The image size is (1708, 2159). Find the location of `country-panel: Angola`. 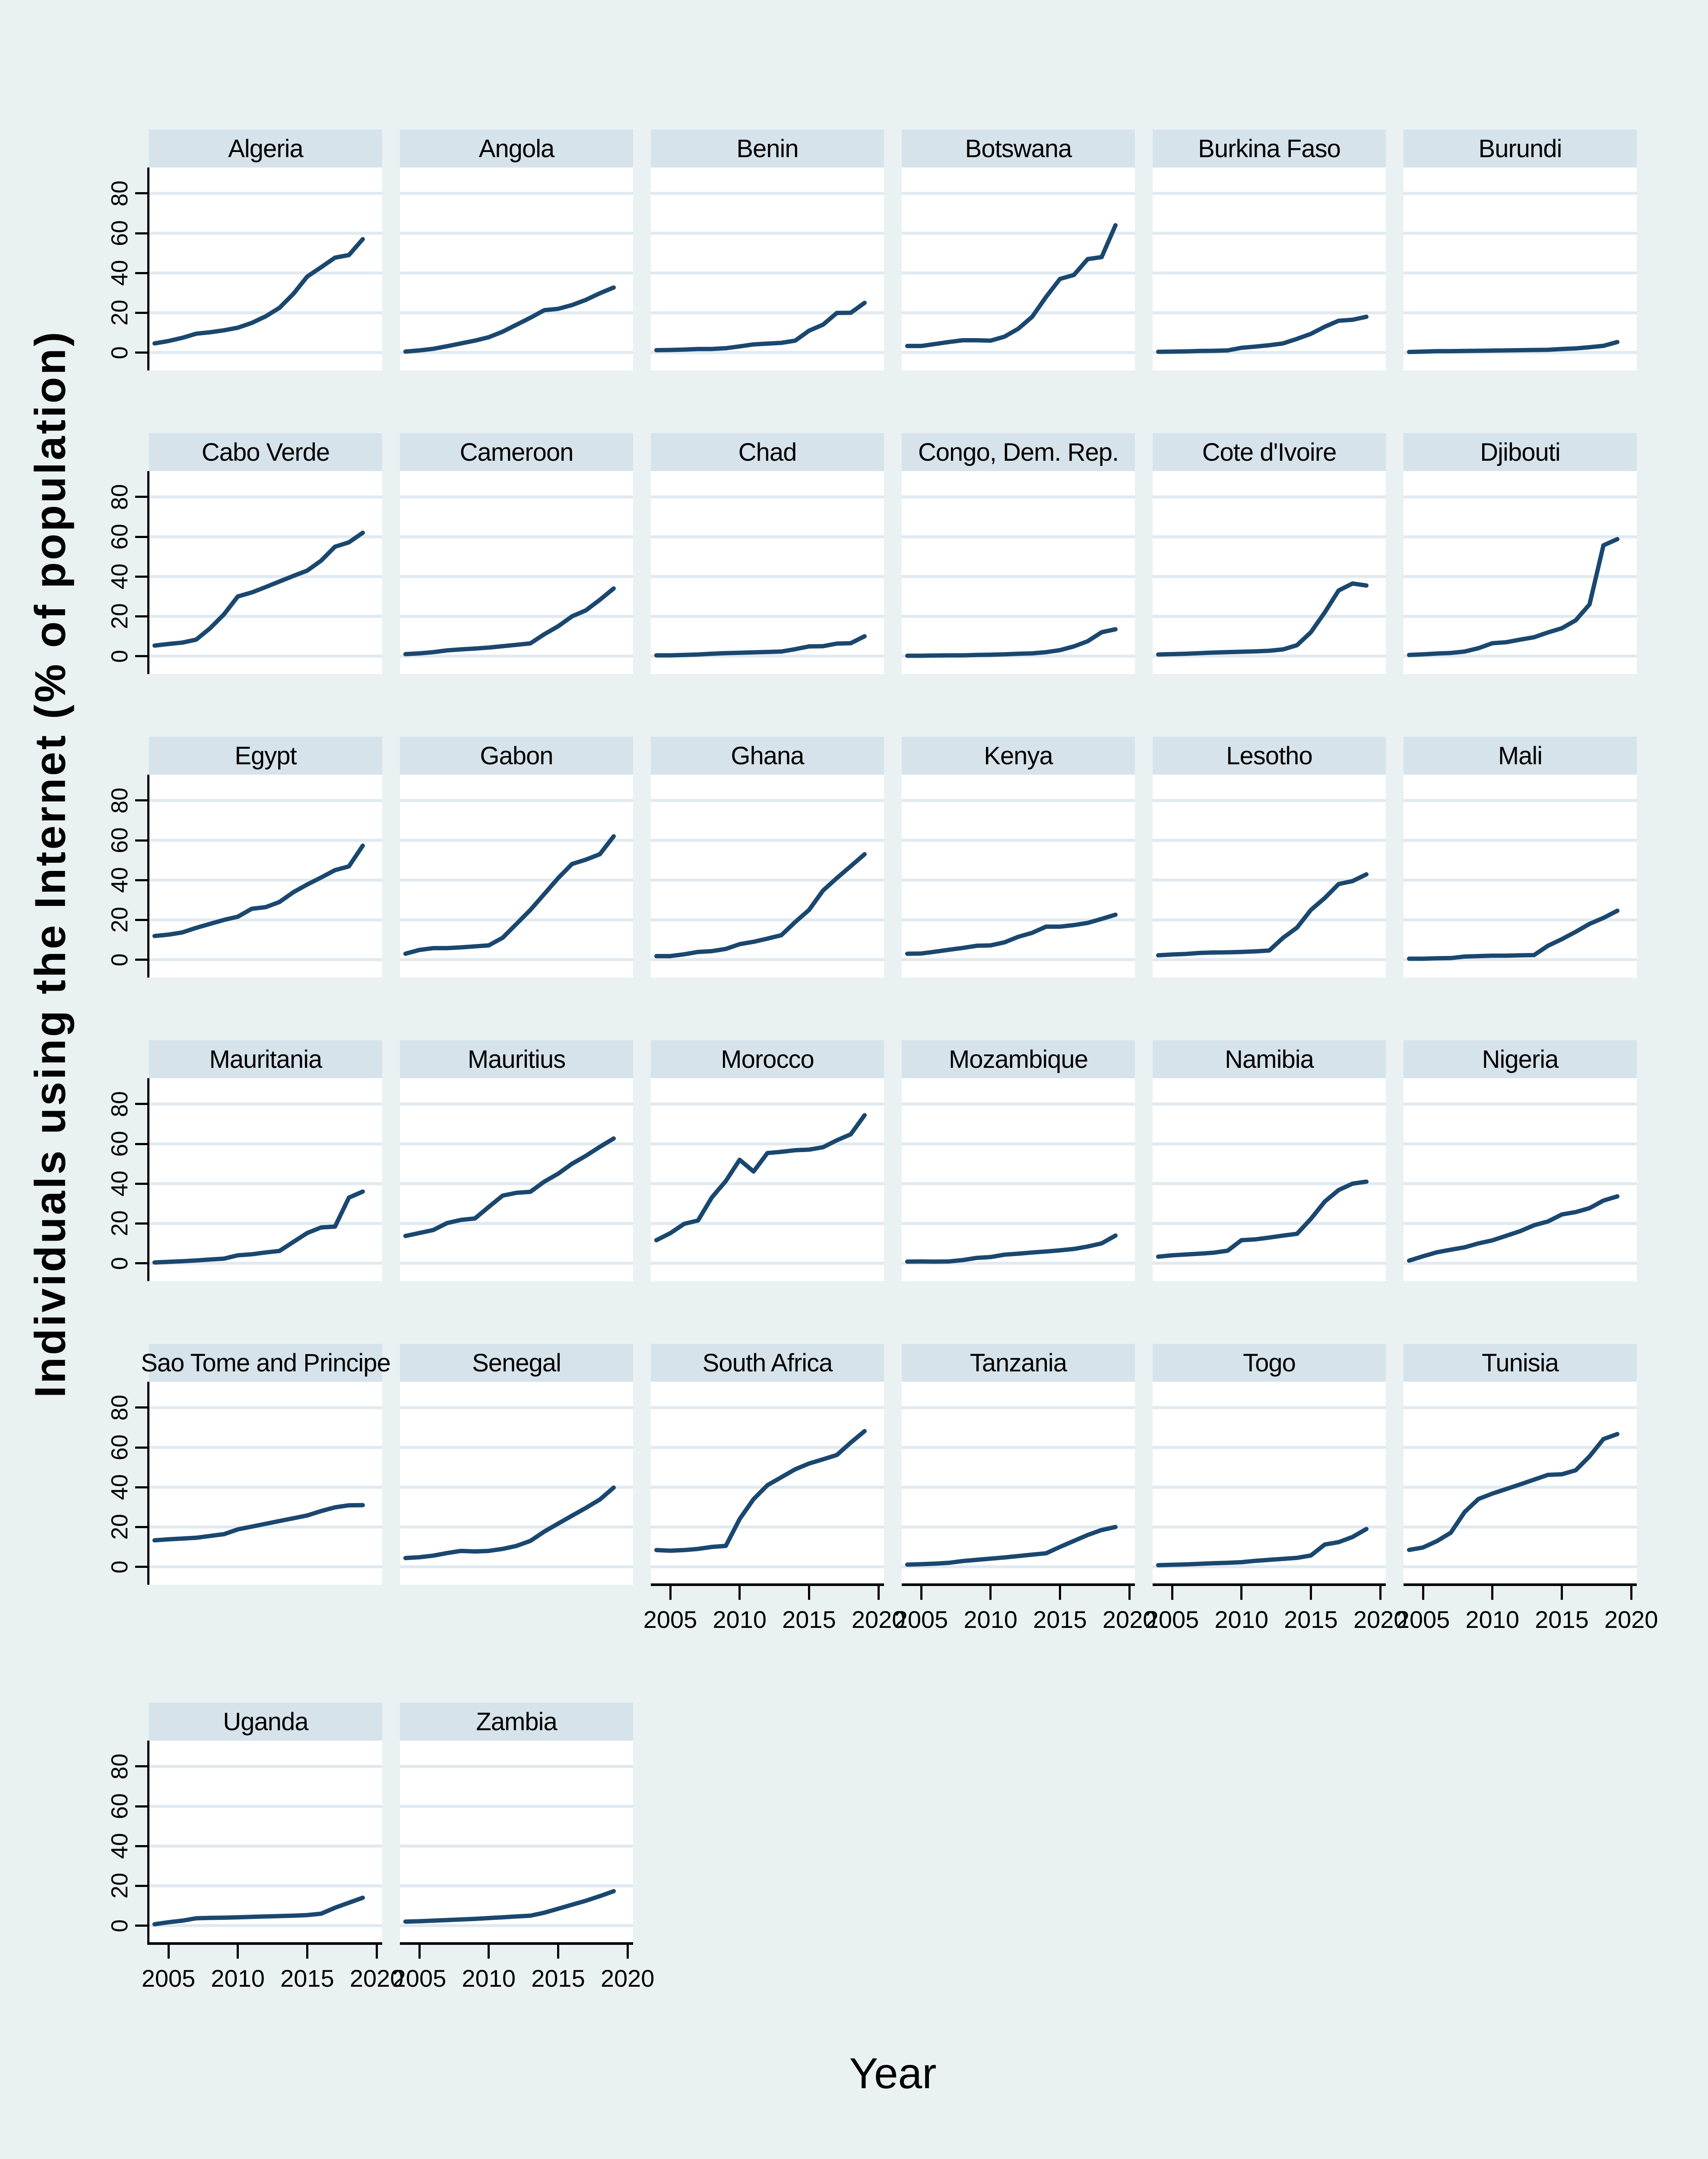

country-panel: Angola is located at coordinates (516, 250).